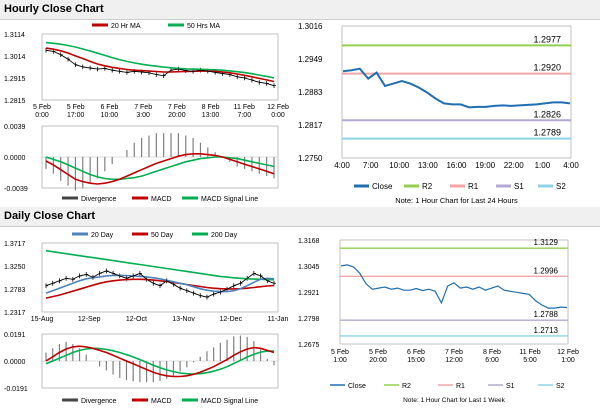 The width and height of the screenshot is (600, 413). Describe the element at coordinates (211, 111) in the screenshot. I see `x-tick-label: 8 Feb 13:00` at that location.